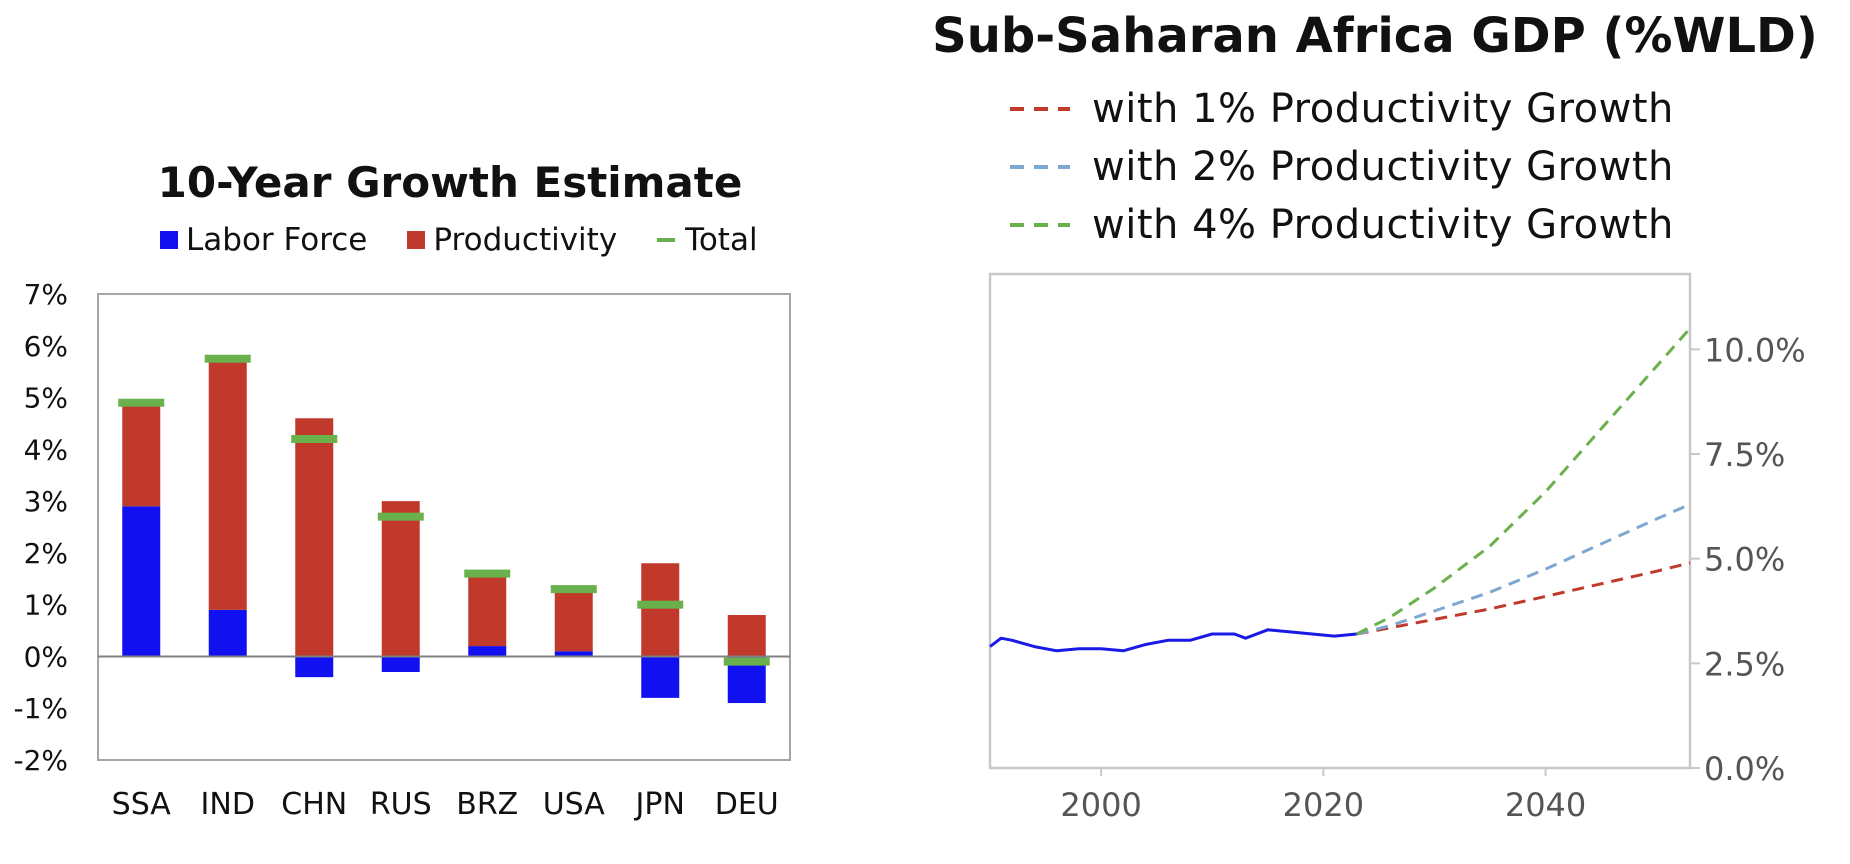 The width and height of the screenshot is (1850, 864). I want to click on chart-title: 10-Year Growth Estimate, so click(450, 182).